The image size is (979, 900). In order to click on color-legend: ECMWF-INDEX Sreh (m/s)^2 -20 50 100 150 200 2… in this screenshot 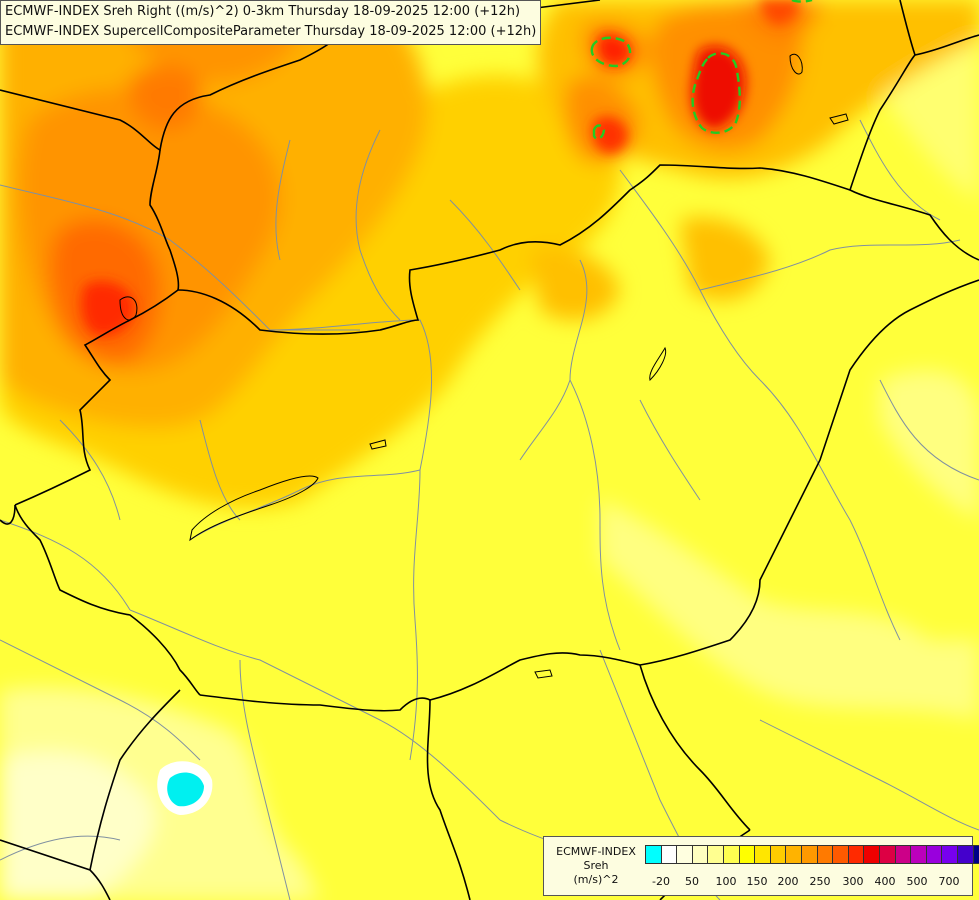, I will do `click(761, 866)`.